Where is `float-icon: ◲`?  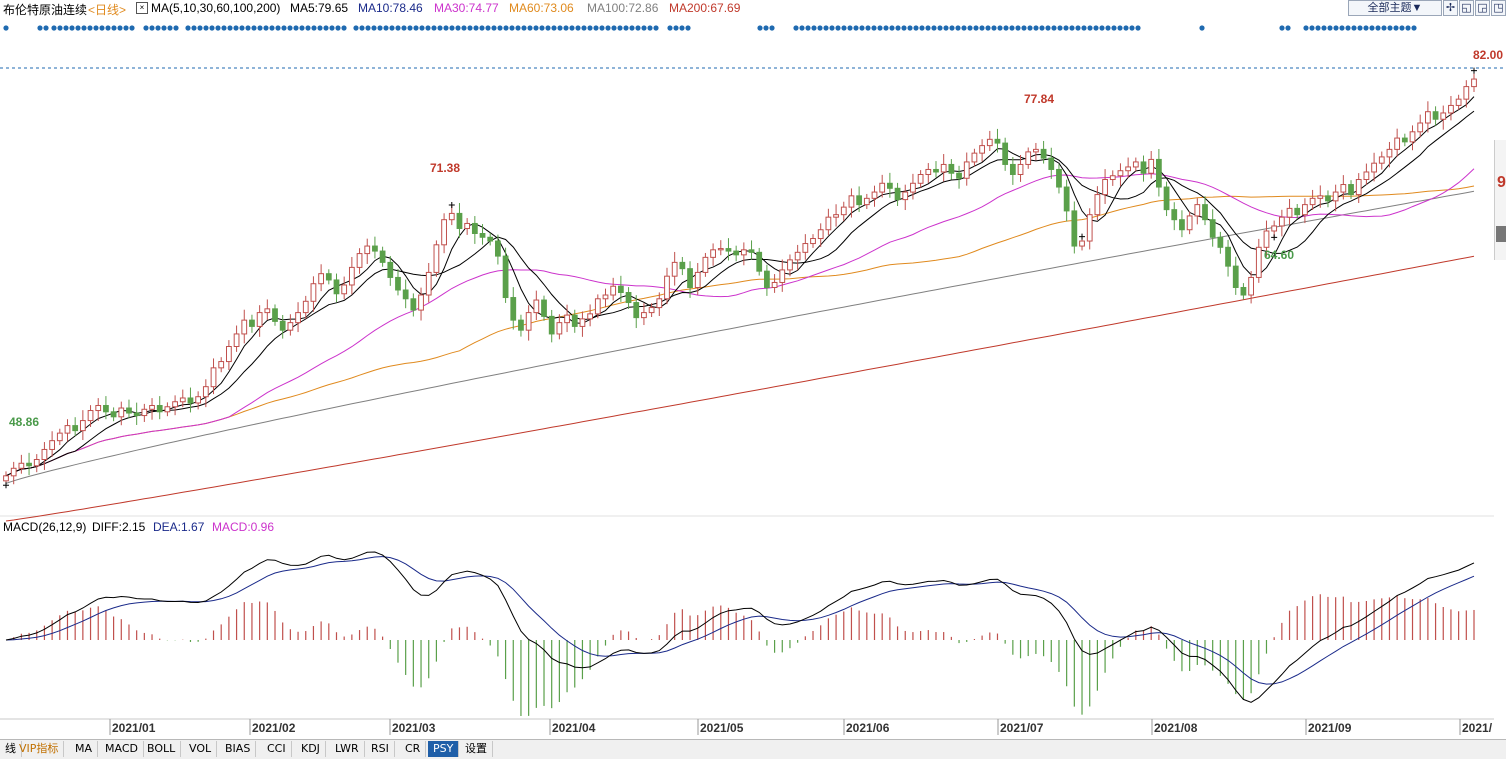 float-icon: ◲ is located at coordinates (1482, 8).